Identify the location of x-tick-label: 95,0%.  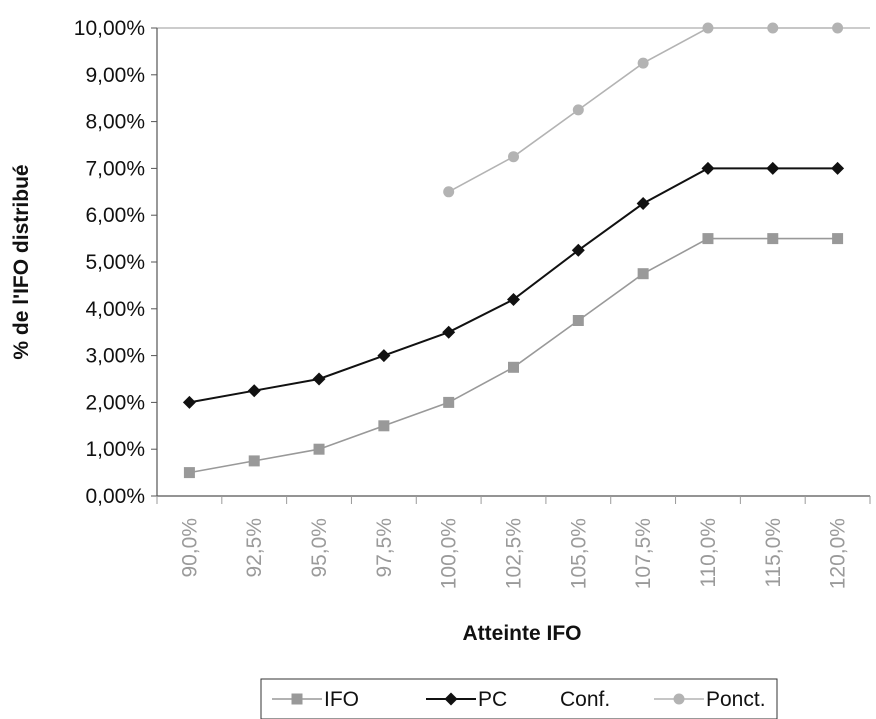
(319, 548).